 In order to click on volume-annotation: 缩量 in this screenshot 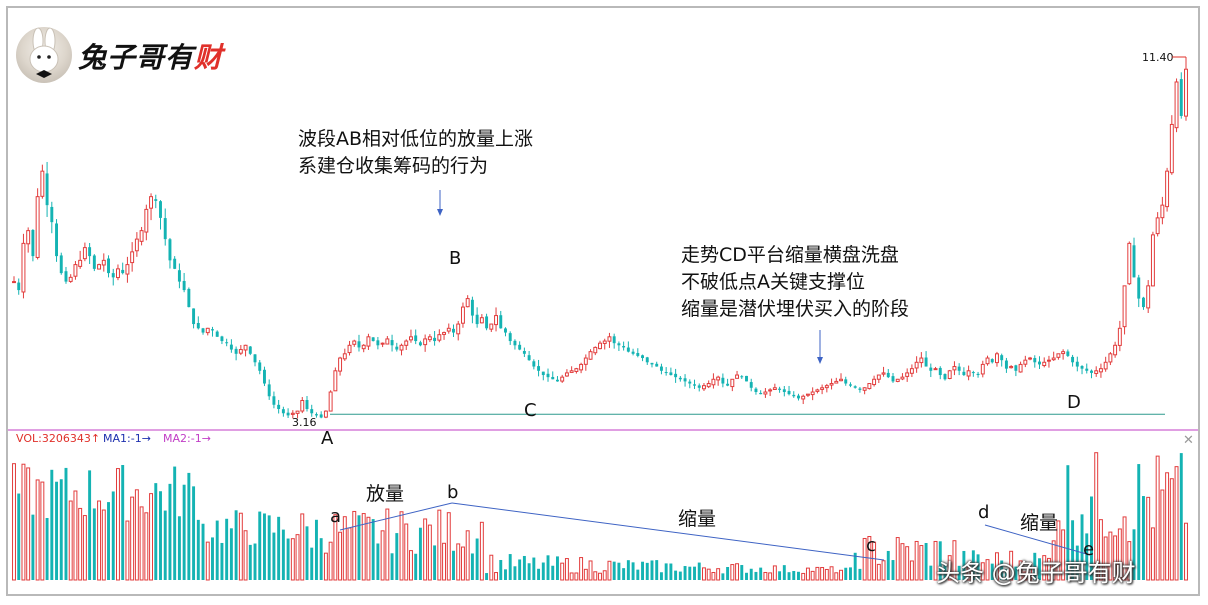, I will do `click(697, 519)`.